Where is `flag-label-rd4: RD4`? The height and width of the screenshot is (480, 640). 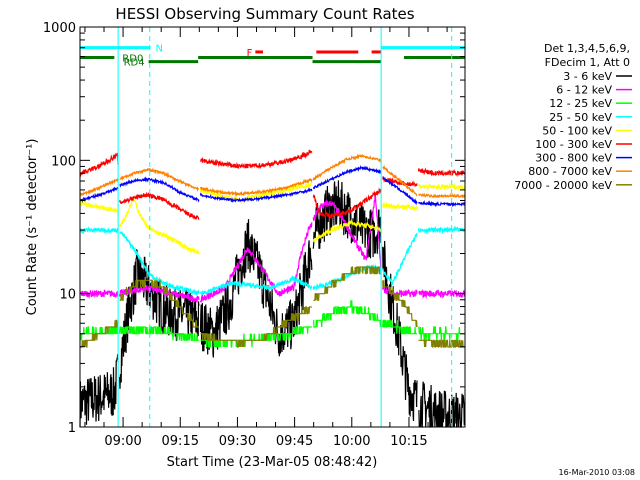 flag-label-rd4: RD4 is located at coordinates (134, 63).